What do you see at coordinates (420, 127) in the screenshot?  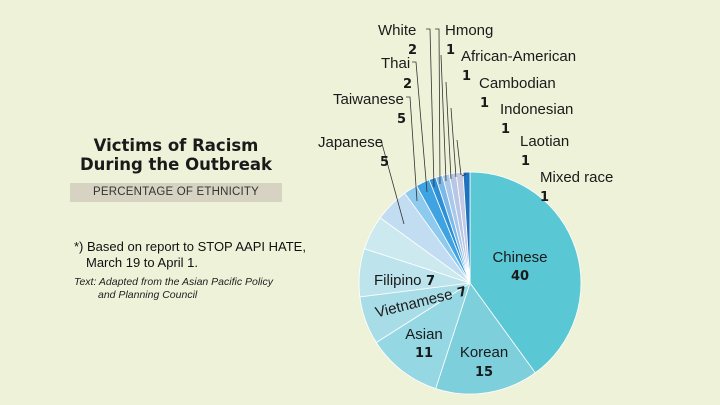 I see `leader-line-thai` at bounding box center [420, 127].